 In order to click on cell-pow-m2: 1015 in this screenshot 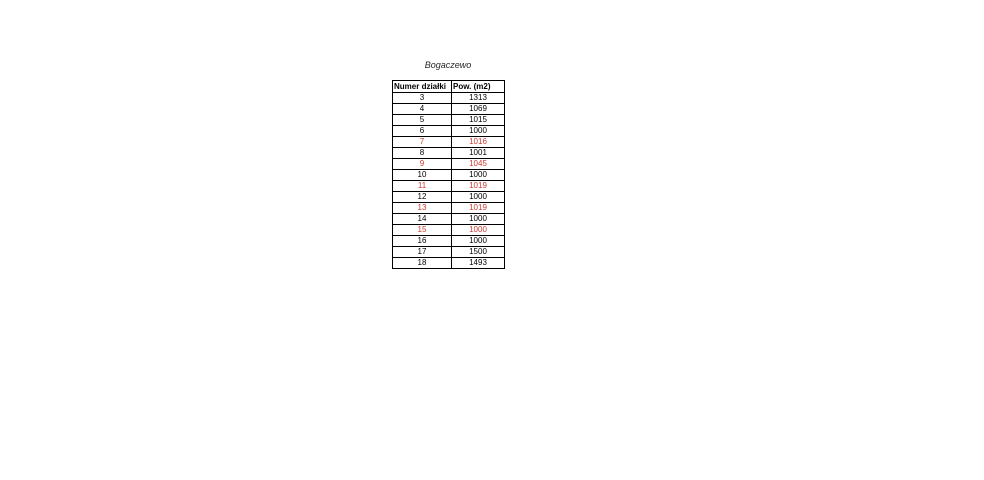, I will do `click(478, 120)`.